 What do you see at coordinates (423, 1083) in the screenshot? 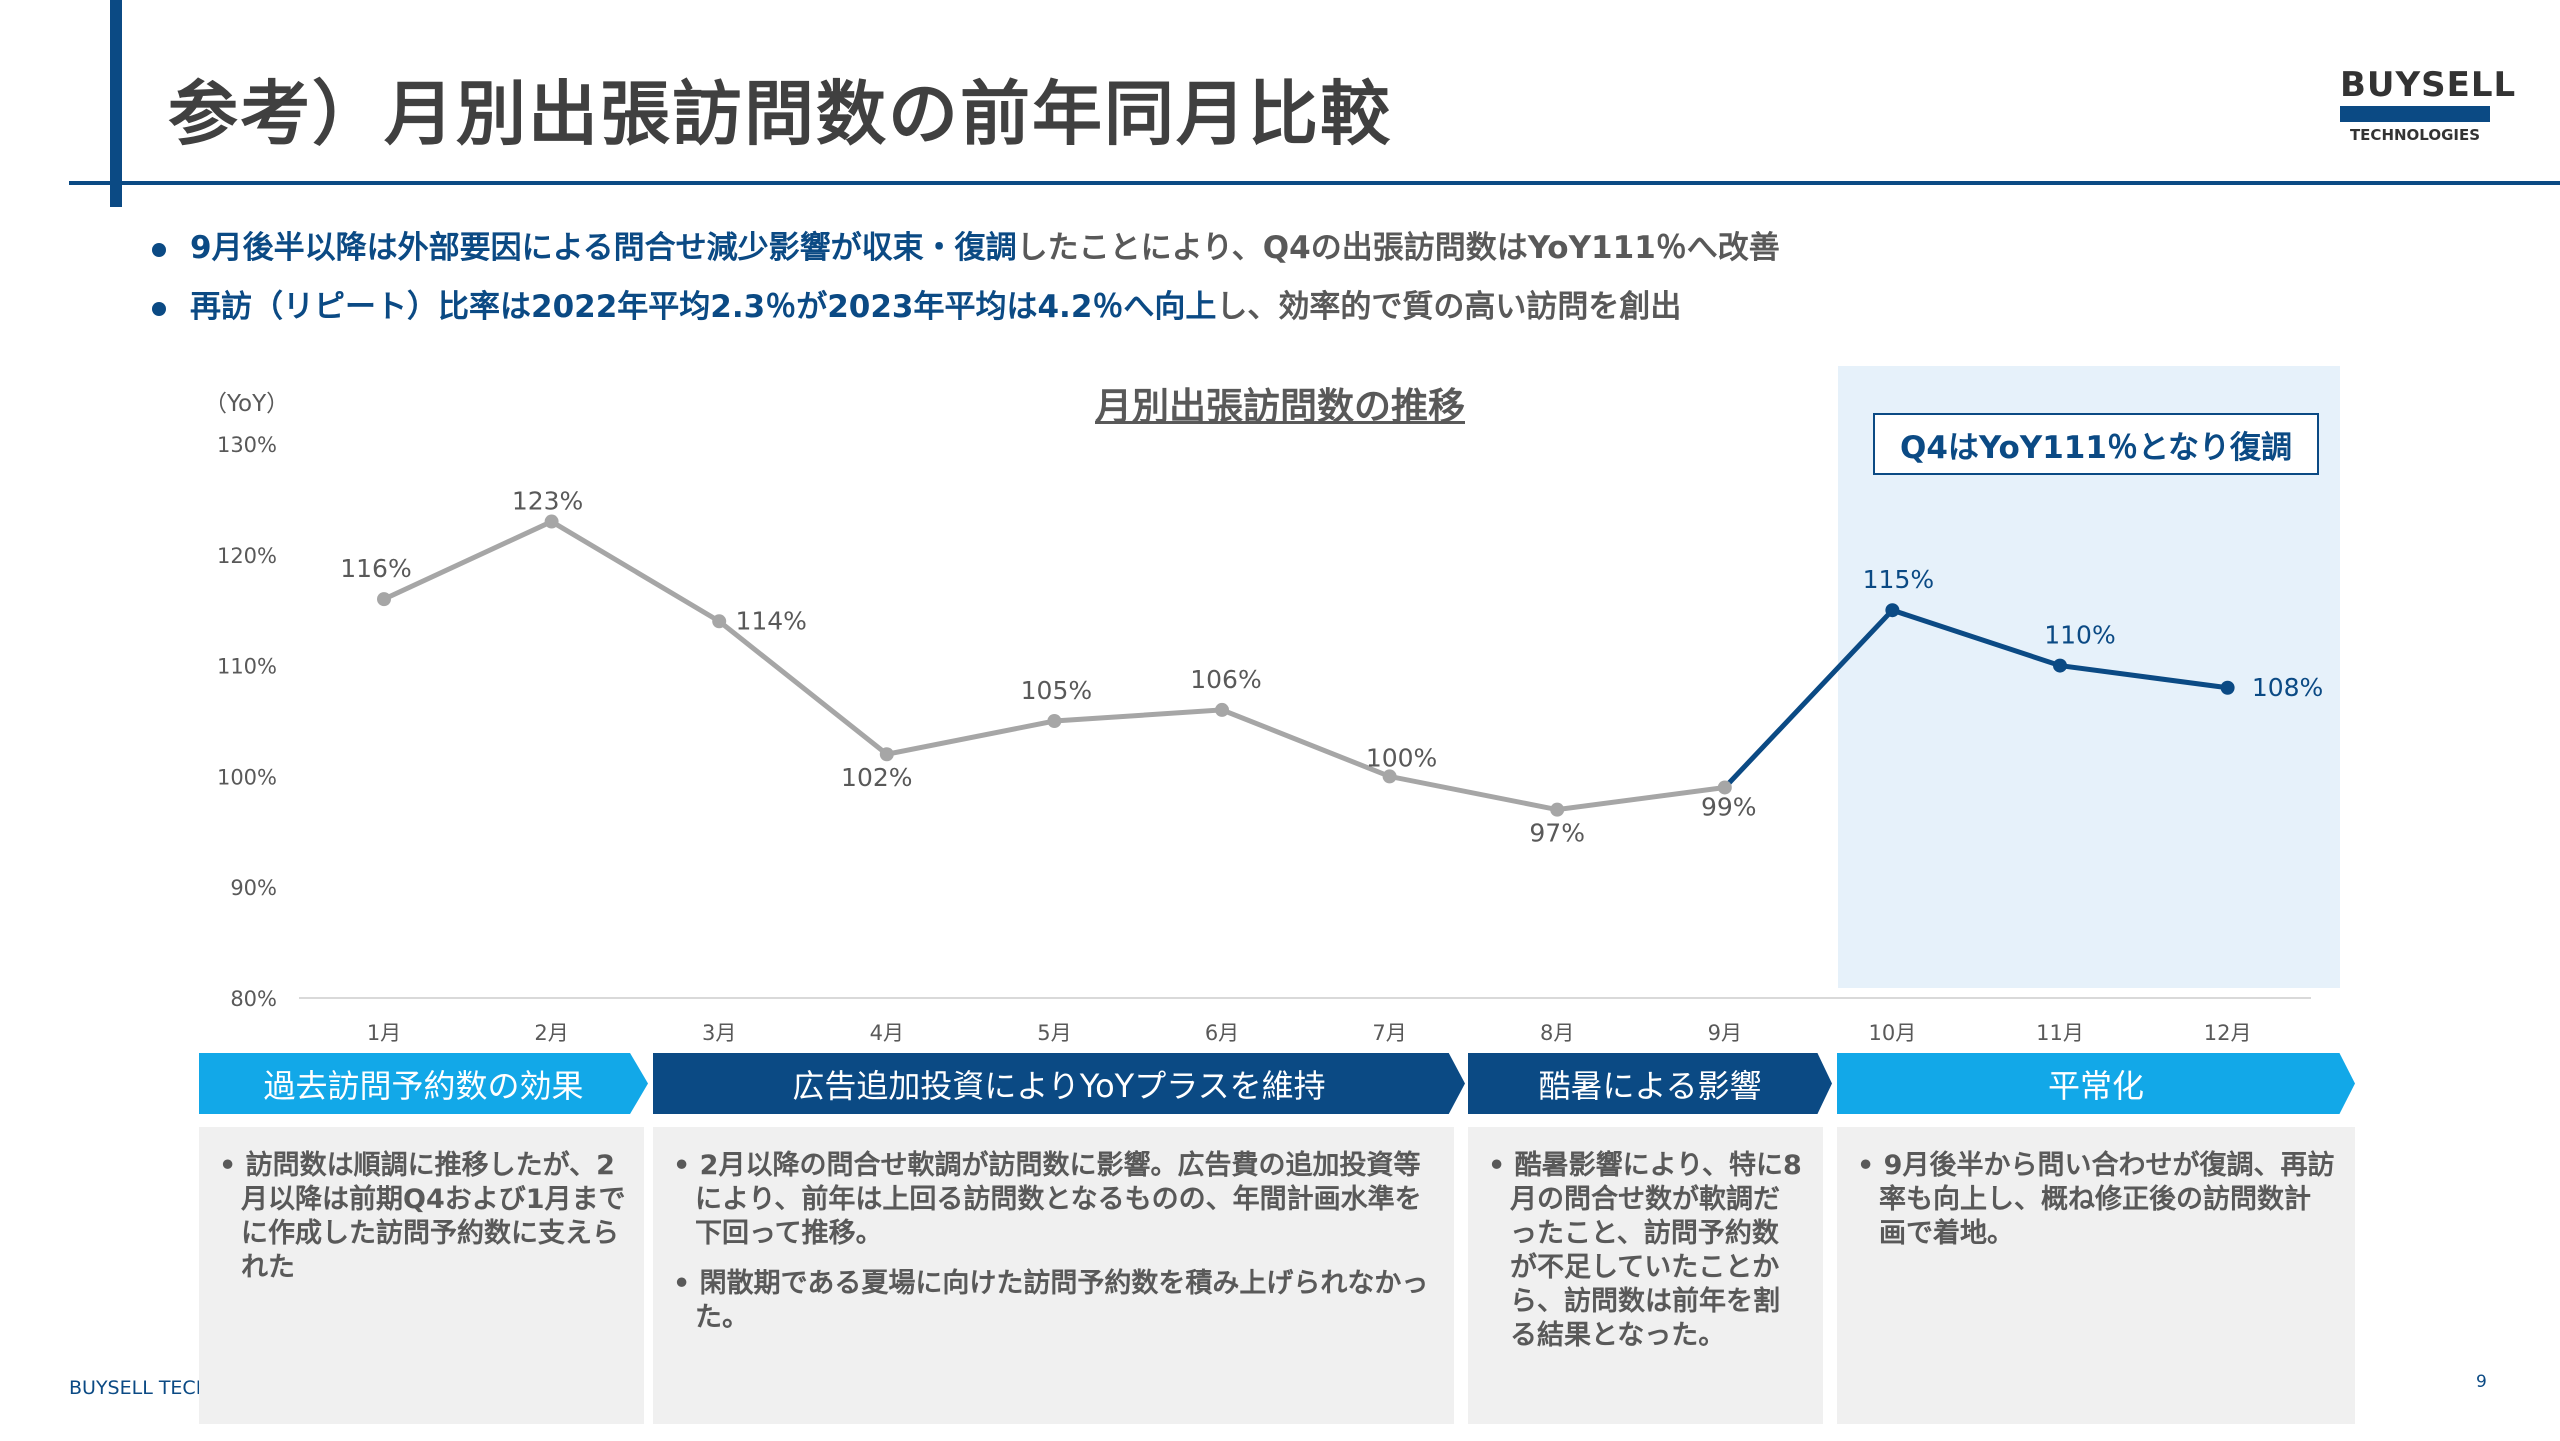
I see `phase-banner: 過去訪問予約数の効果` at bounding box center [423, 1083].